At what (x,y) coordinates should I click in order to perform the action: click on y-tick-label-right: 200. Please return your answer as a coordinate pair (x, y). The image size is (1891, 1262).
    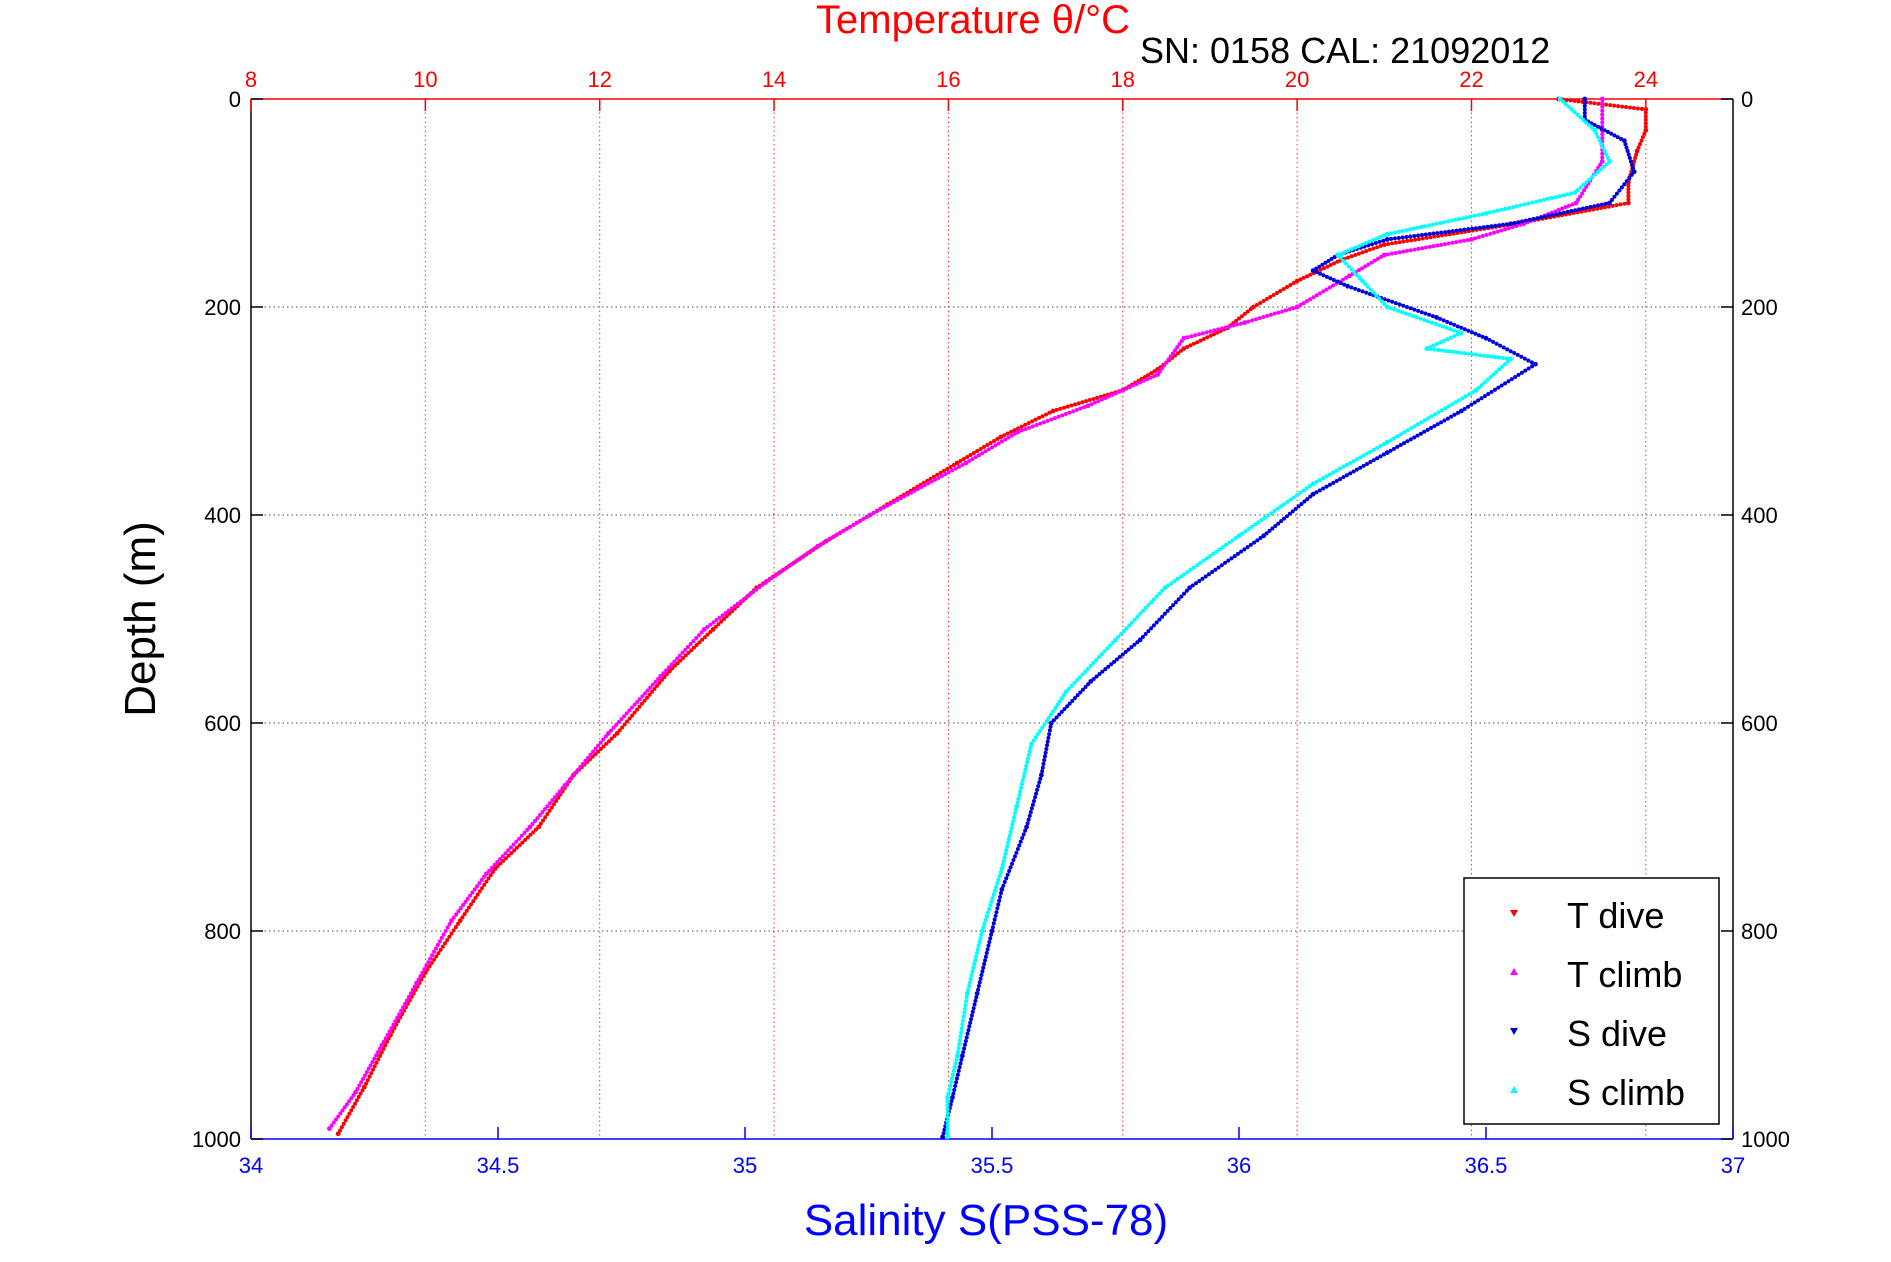
    Looking at the image, I should click on (1759, 307).